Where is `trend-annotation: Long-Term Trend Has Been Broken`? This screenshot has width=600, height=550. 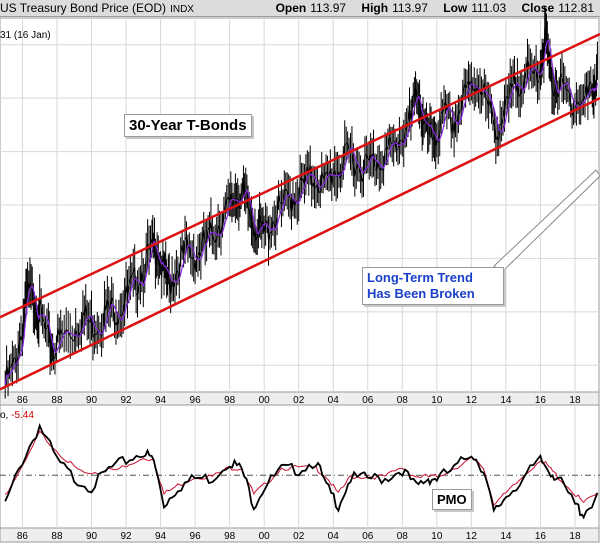 trend-annotation: Long-Term Trend Has Been Broken is located at coordinates (433, 286).